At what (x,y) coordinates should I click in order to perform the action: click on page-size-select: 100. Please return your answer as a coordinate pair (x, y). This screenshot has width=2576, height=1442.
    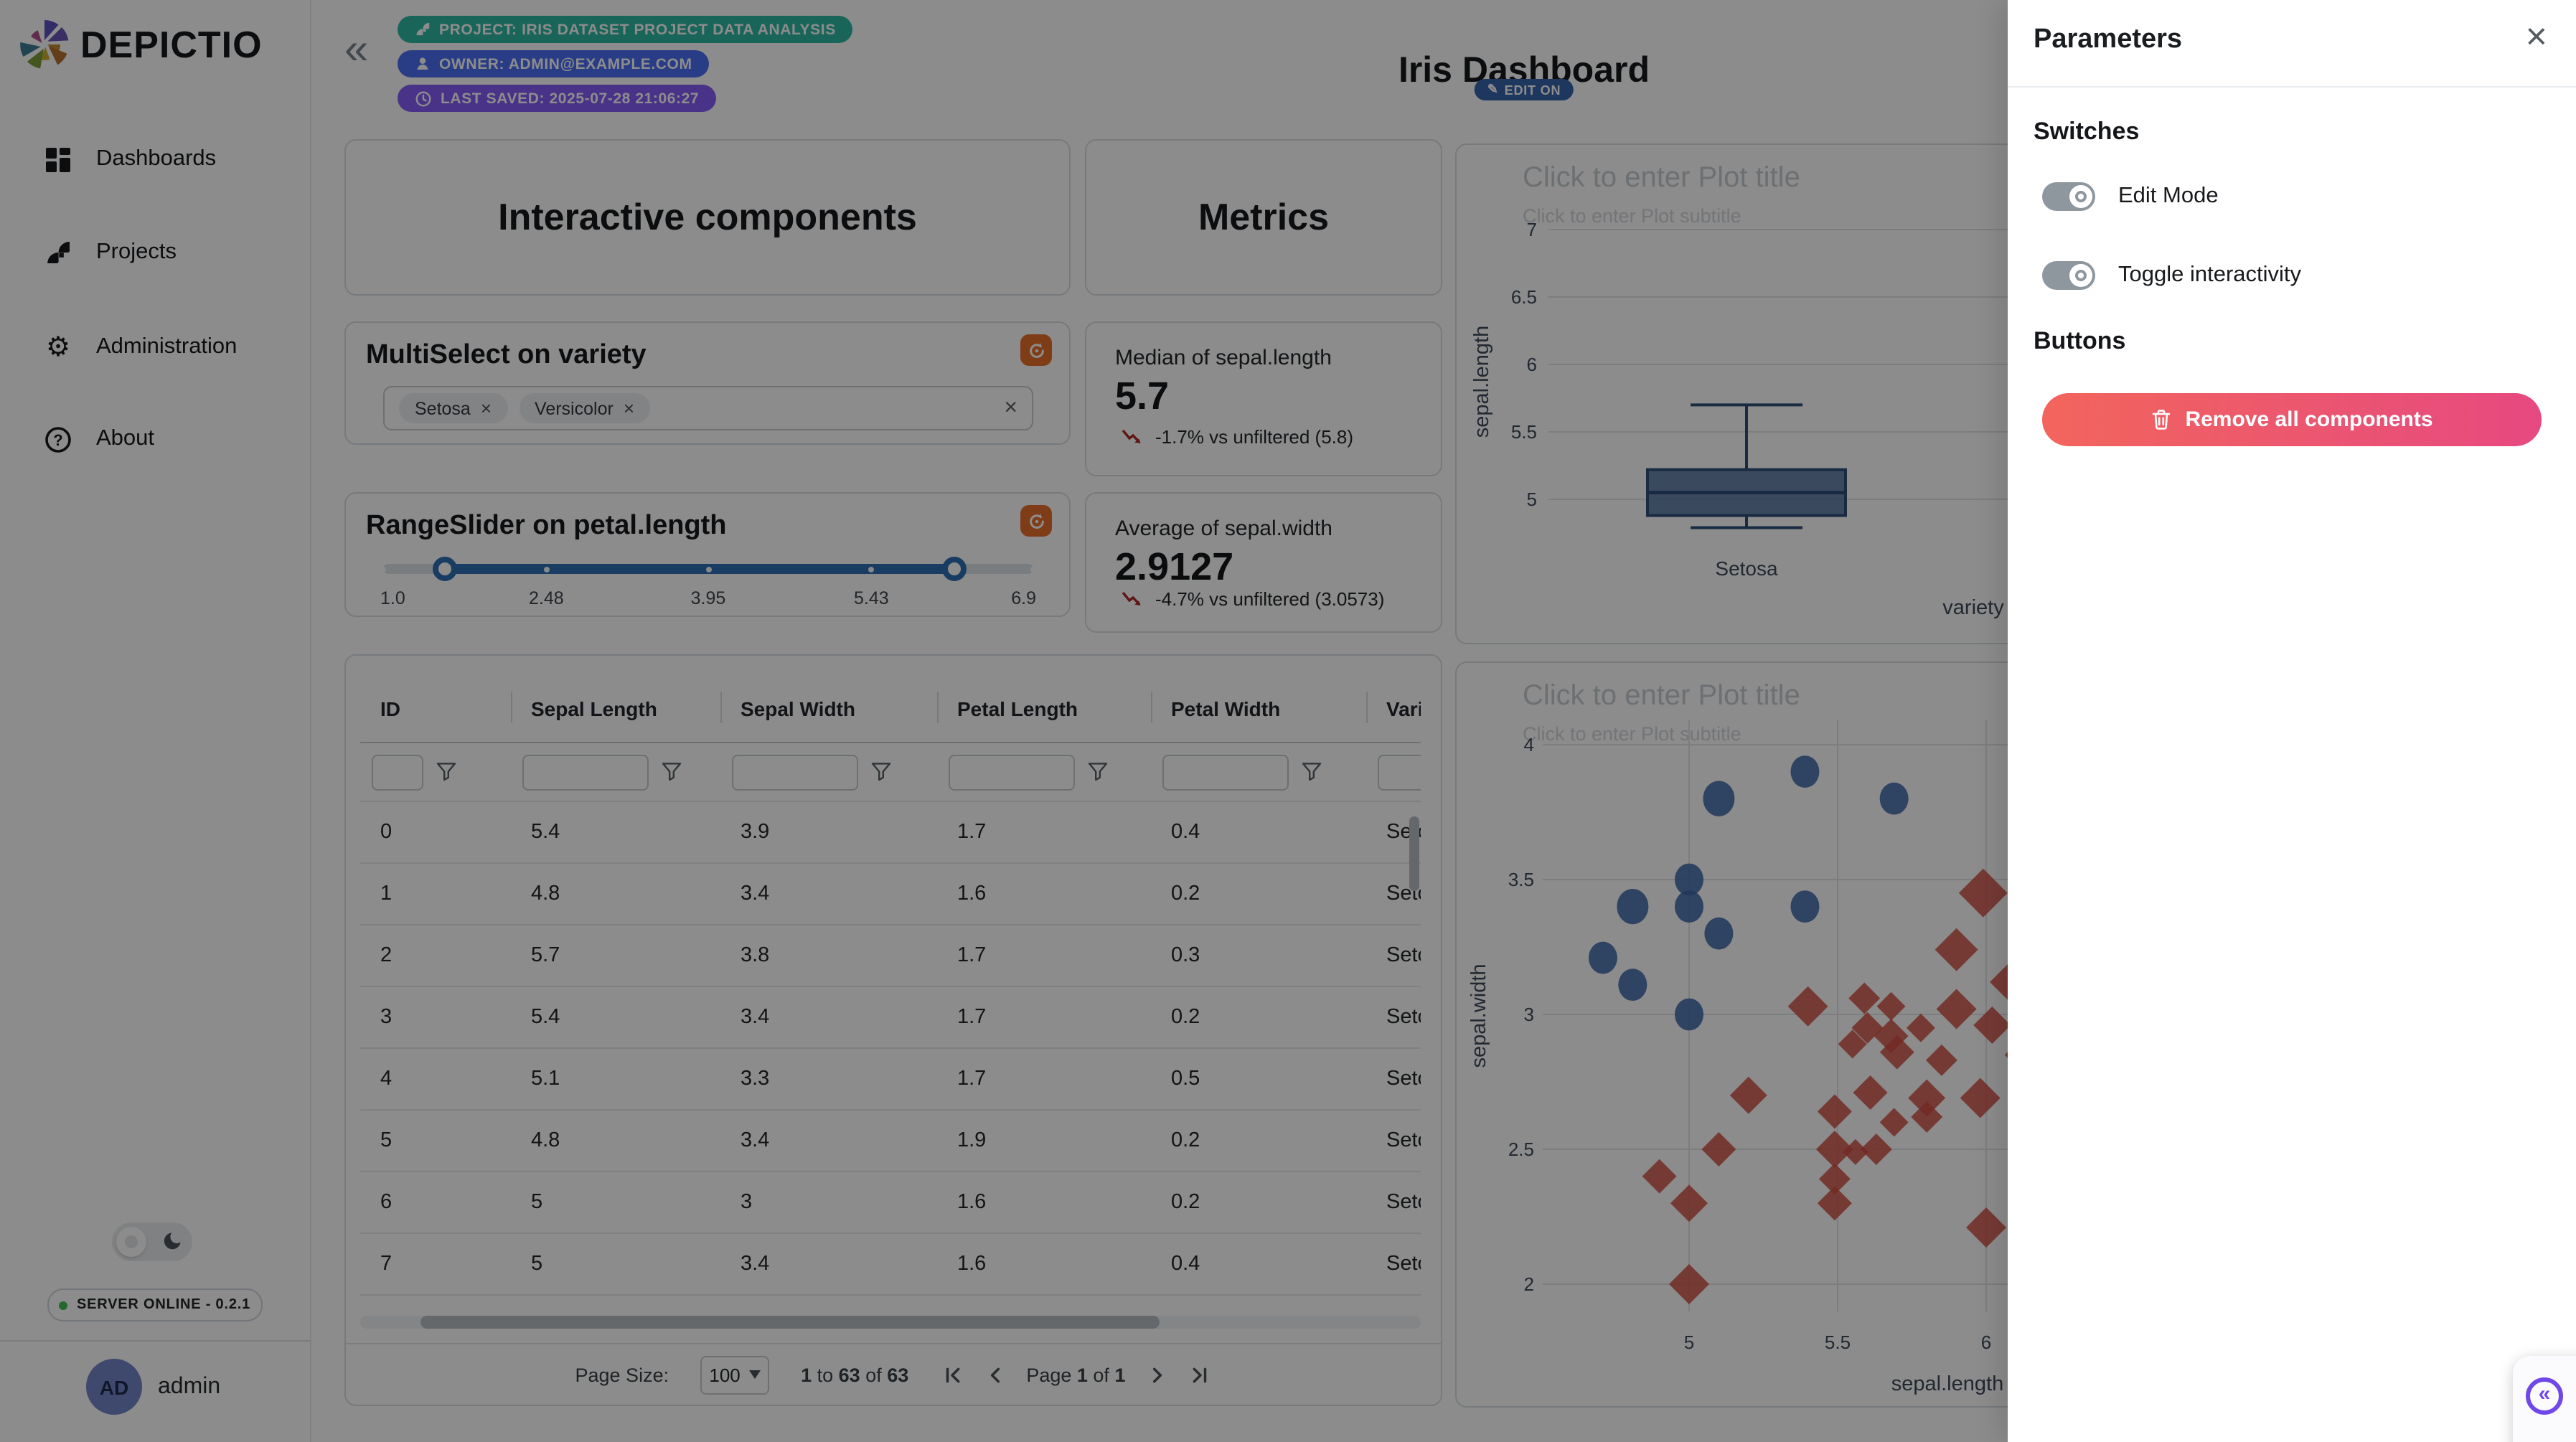
    Looking at the image, I should click on (735, 1375).